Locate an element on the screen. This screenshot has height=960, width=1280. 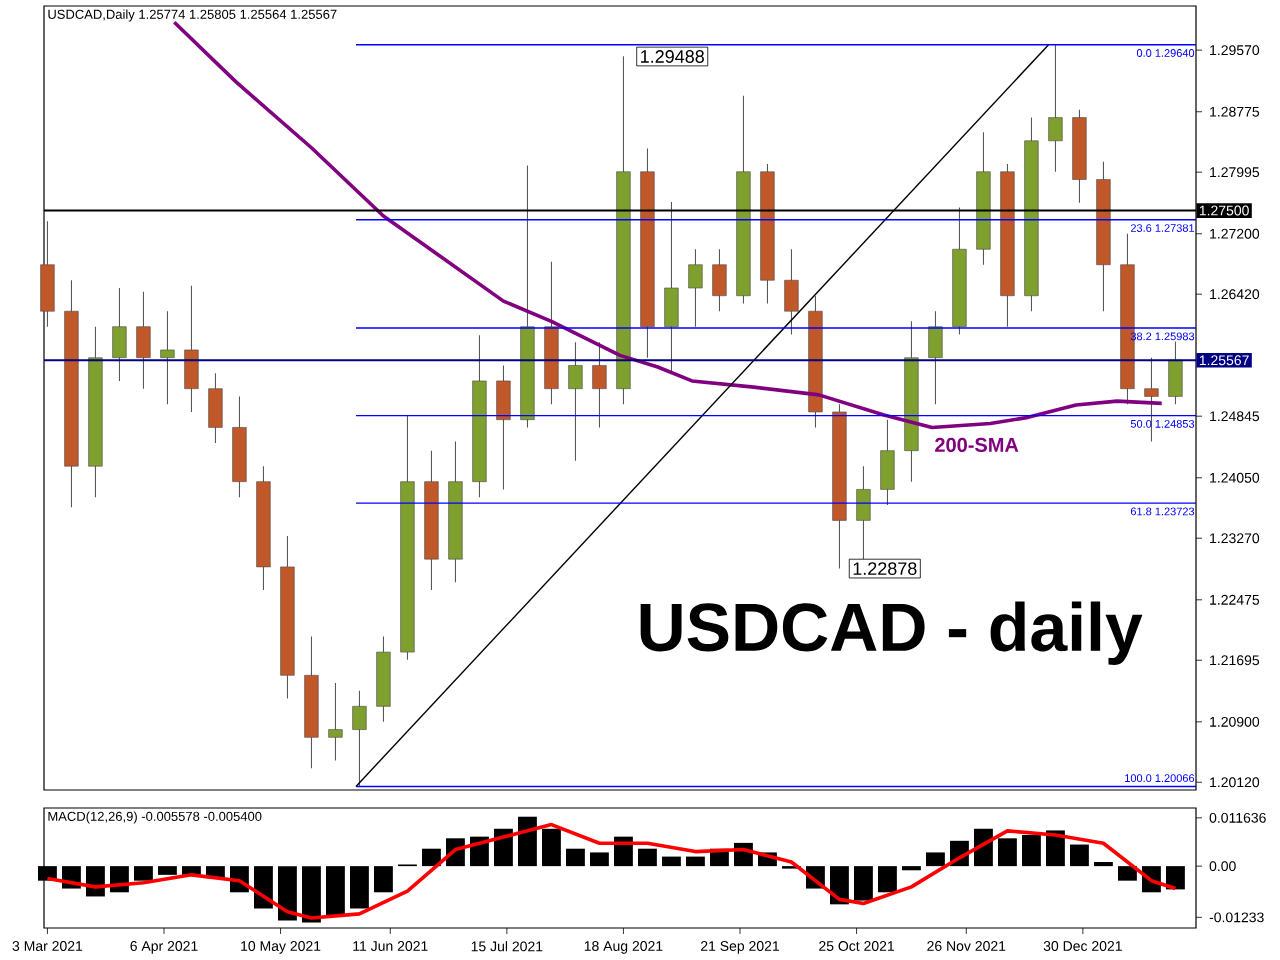
annotation: USDCAD - daily is located at coordinates (891, 633).